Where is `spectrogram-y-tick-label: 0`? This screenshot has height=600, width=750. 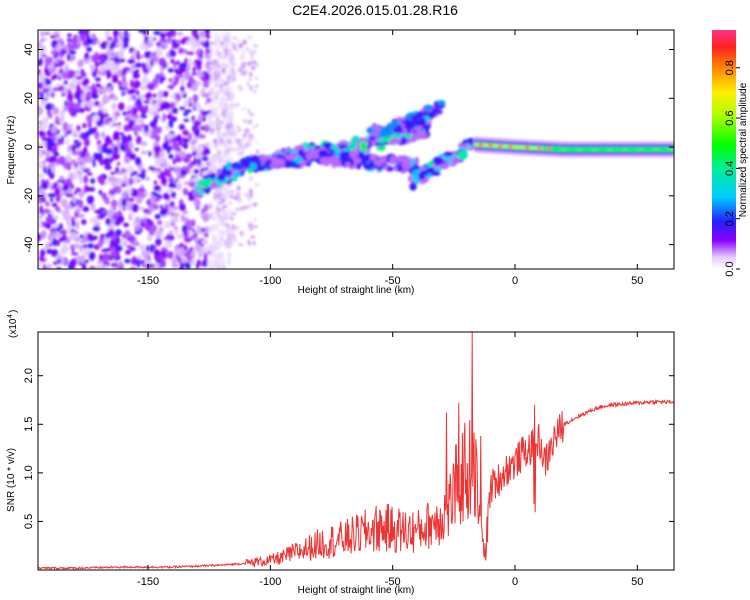 spectrogram-y-tick-label: 0 is located at coordinates (29, 147).